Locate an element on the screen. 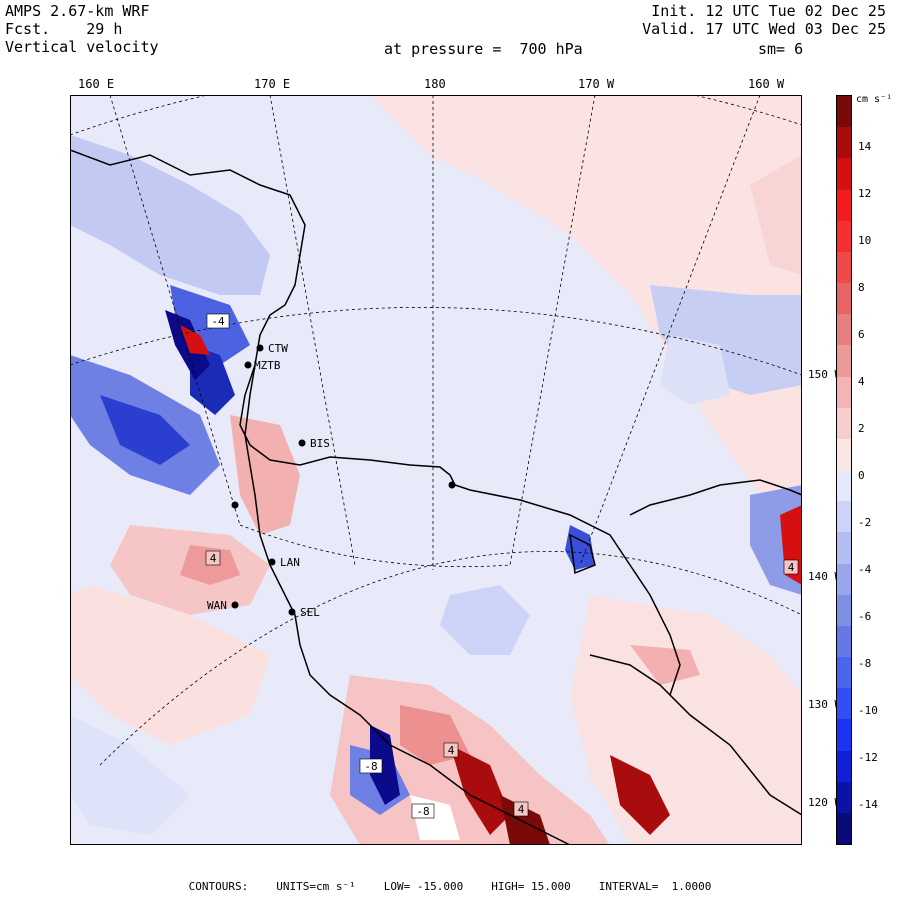 This screenshot has width=900, height=900. colorbar-tick-label: -14 is located at coordinates (868, 804).